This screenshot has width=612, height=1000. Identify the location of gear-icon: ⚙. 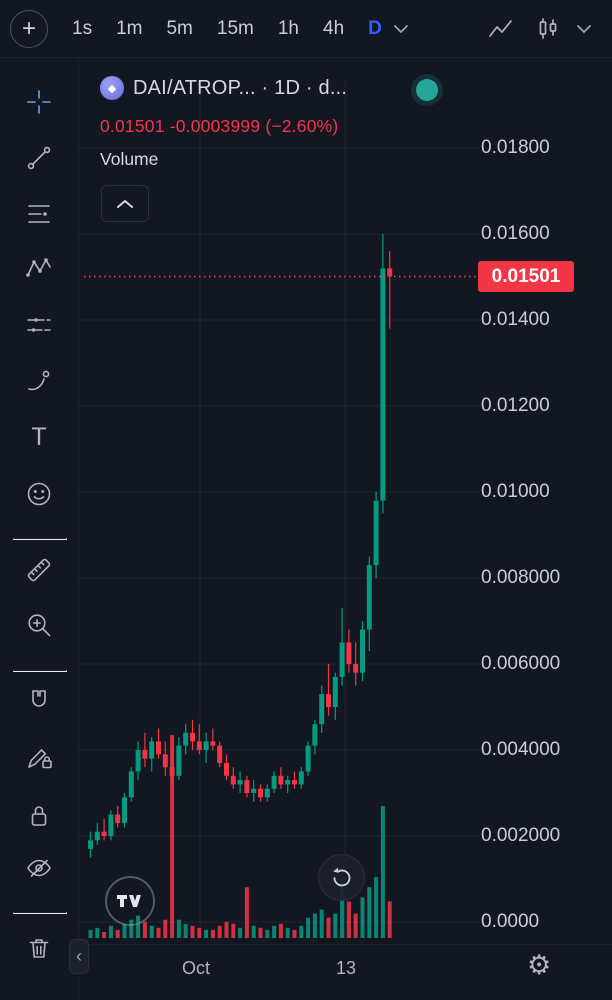
(539, 965).